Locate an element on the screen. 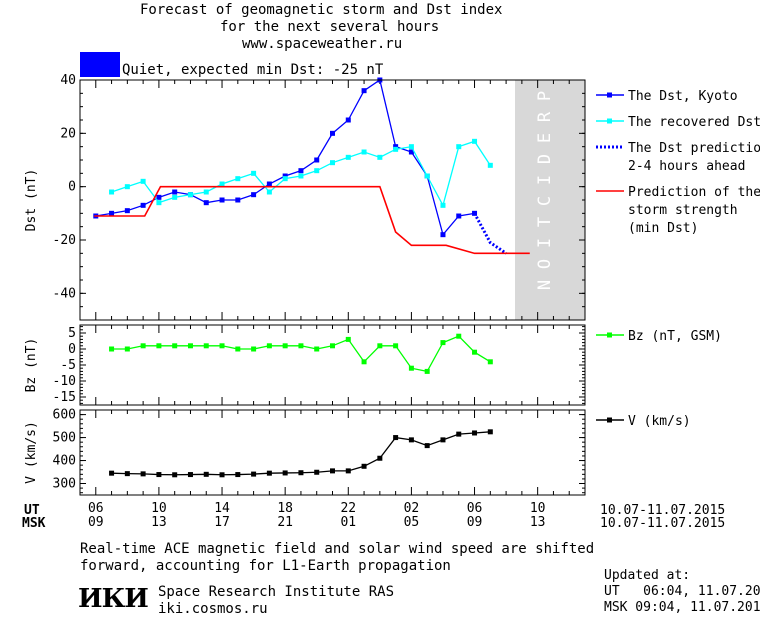 Image resolution: width=760 pixels, height=620 pixels. prediction-label-letter: P is located at coordinates (545, 96).